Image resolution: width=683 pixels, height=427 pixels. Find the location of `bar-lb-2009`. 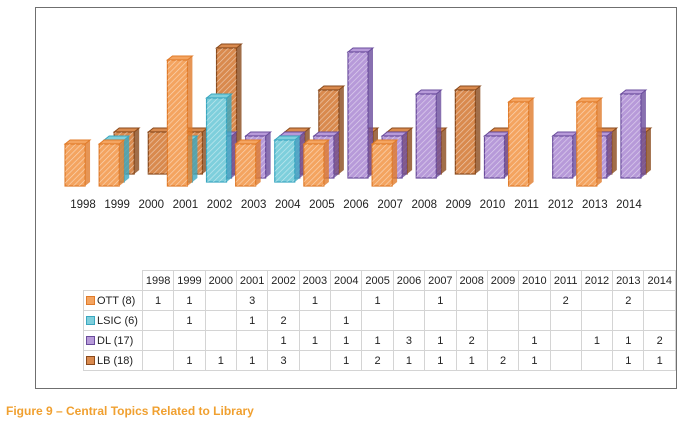

bar-lb-2009 is located at coordinates (467, 130).